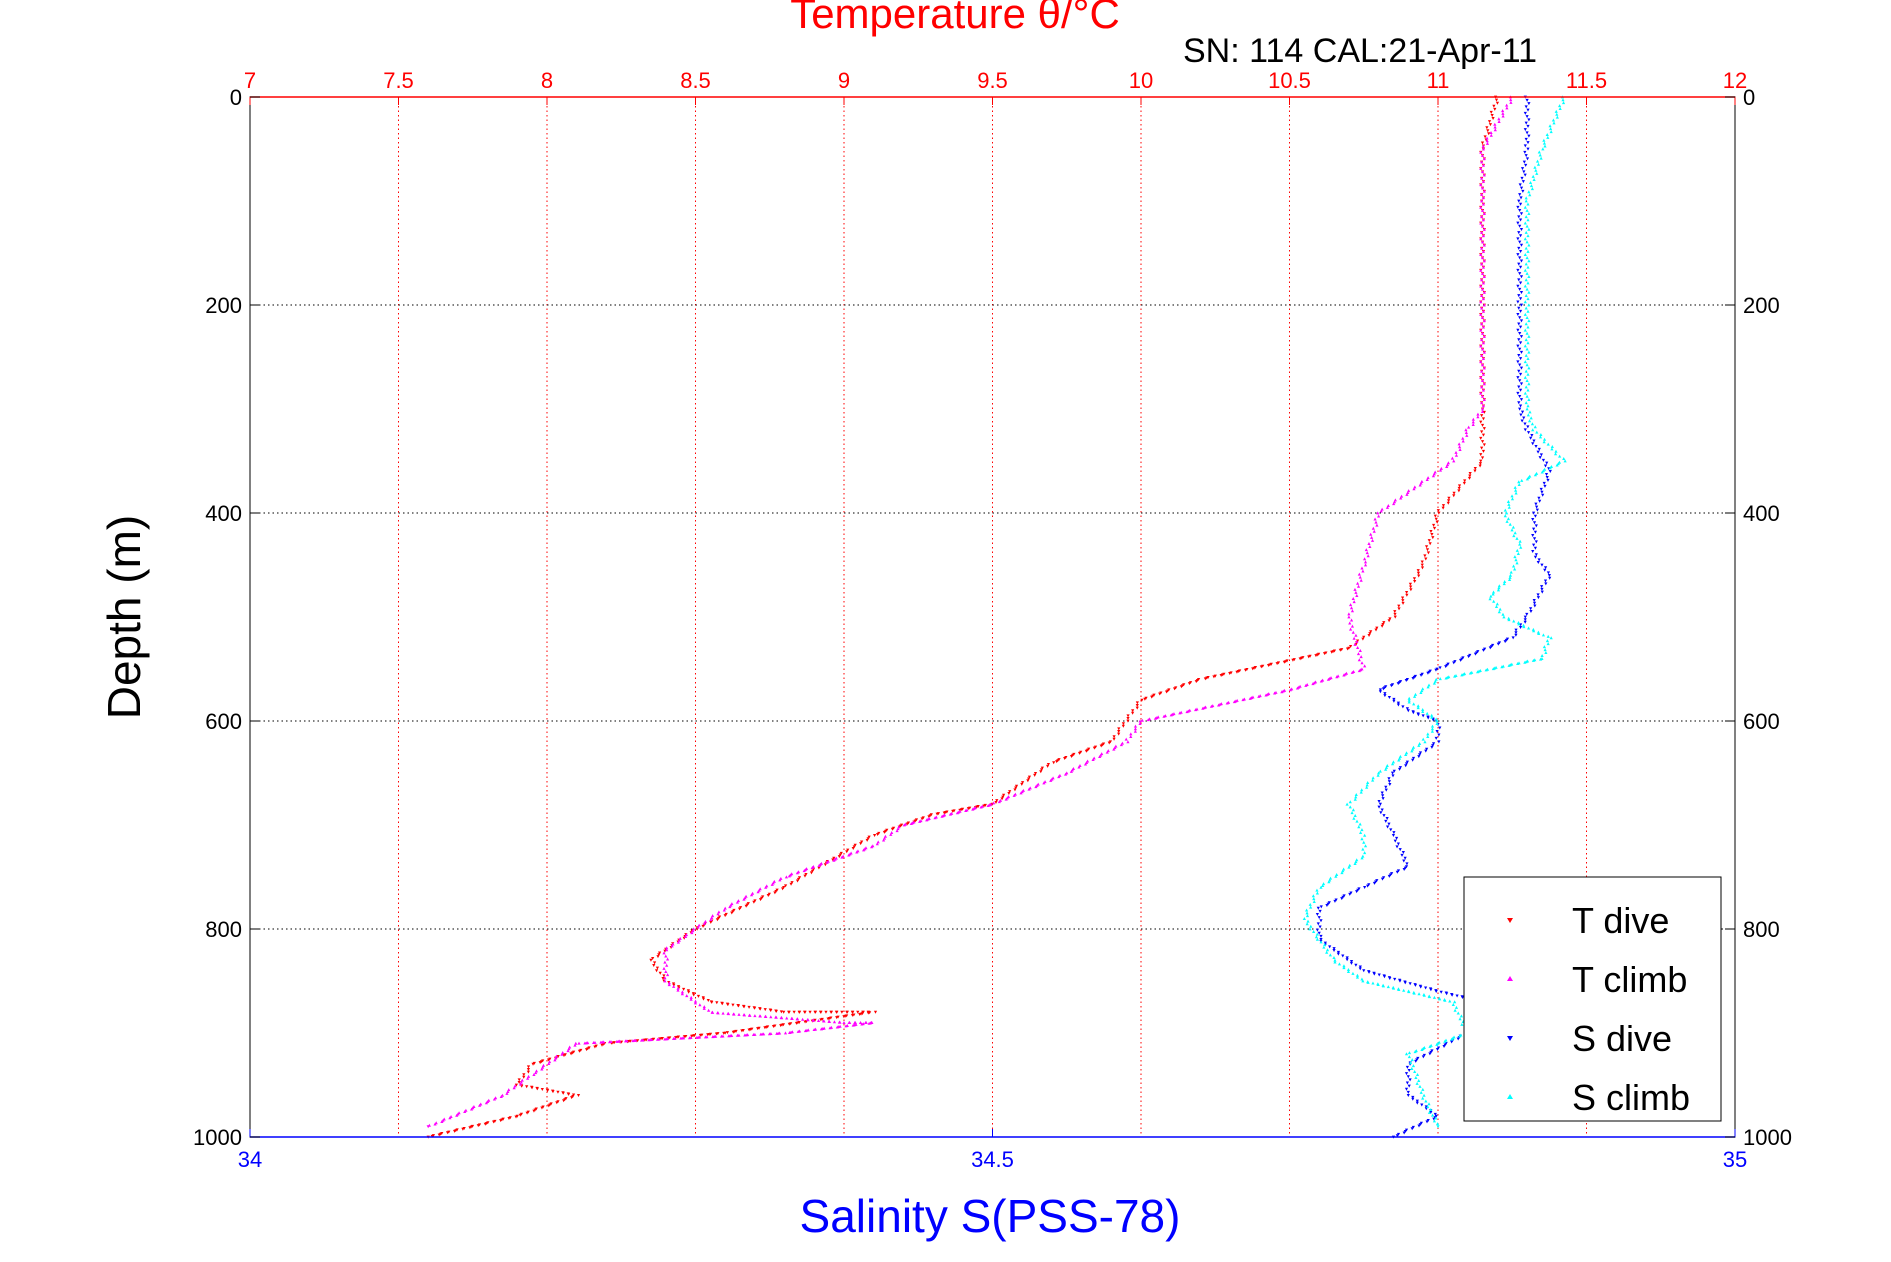 This screenshot has width=1891, height=1262. I want to click on temperature-tick-label: 11.5, so click(1586, 80).